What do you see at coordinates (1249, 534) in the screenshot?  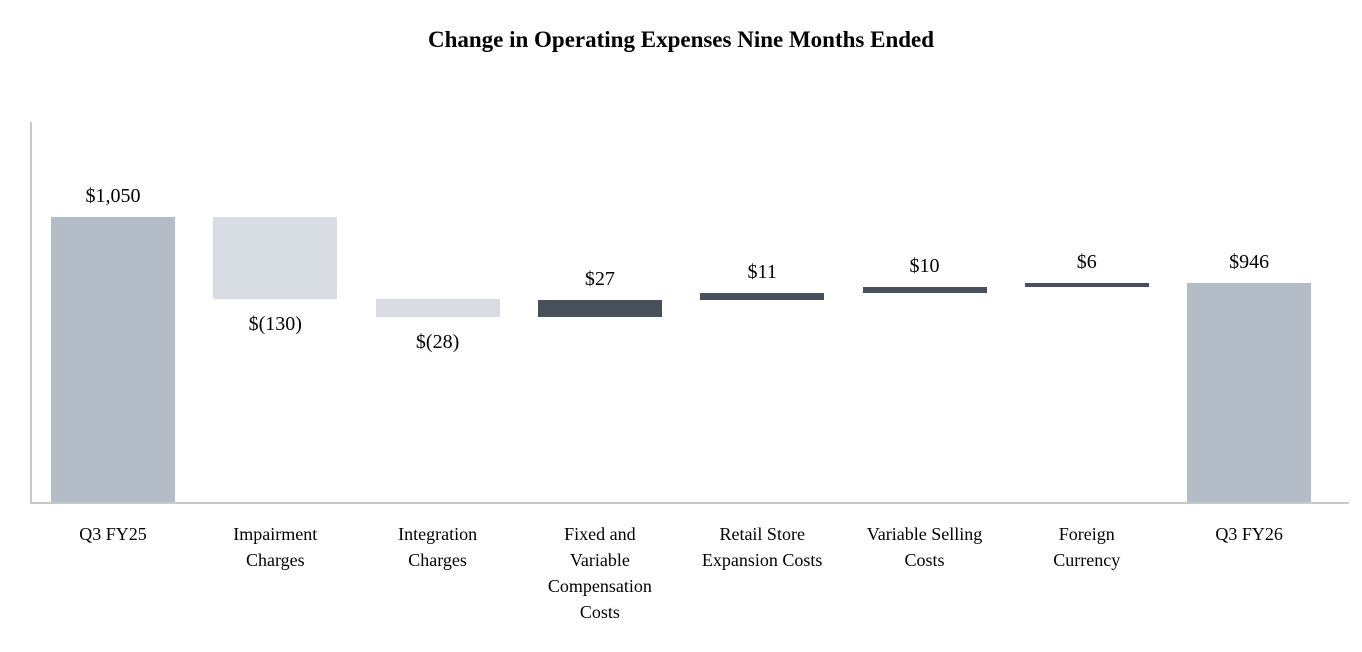 I see `category-label: Q3 FY26` at bounding box center [1249, 534].